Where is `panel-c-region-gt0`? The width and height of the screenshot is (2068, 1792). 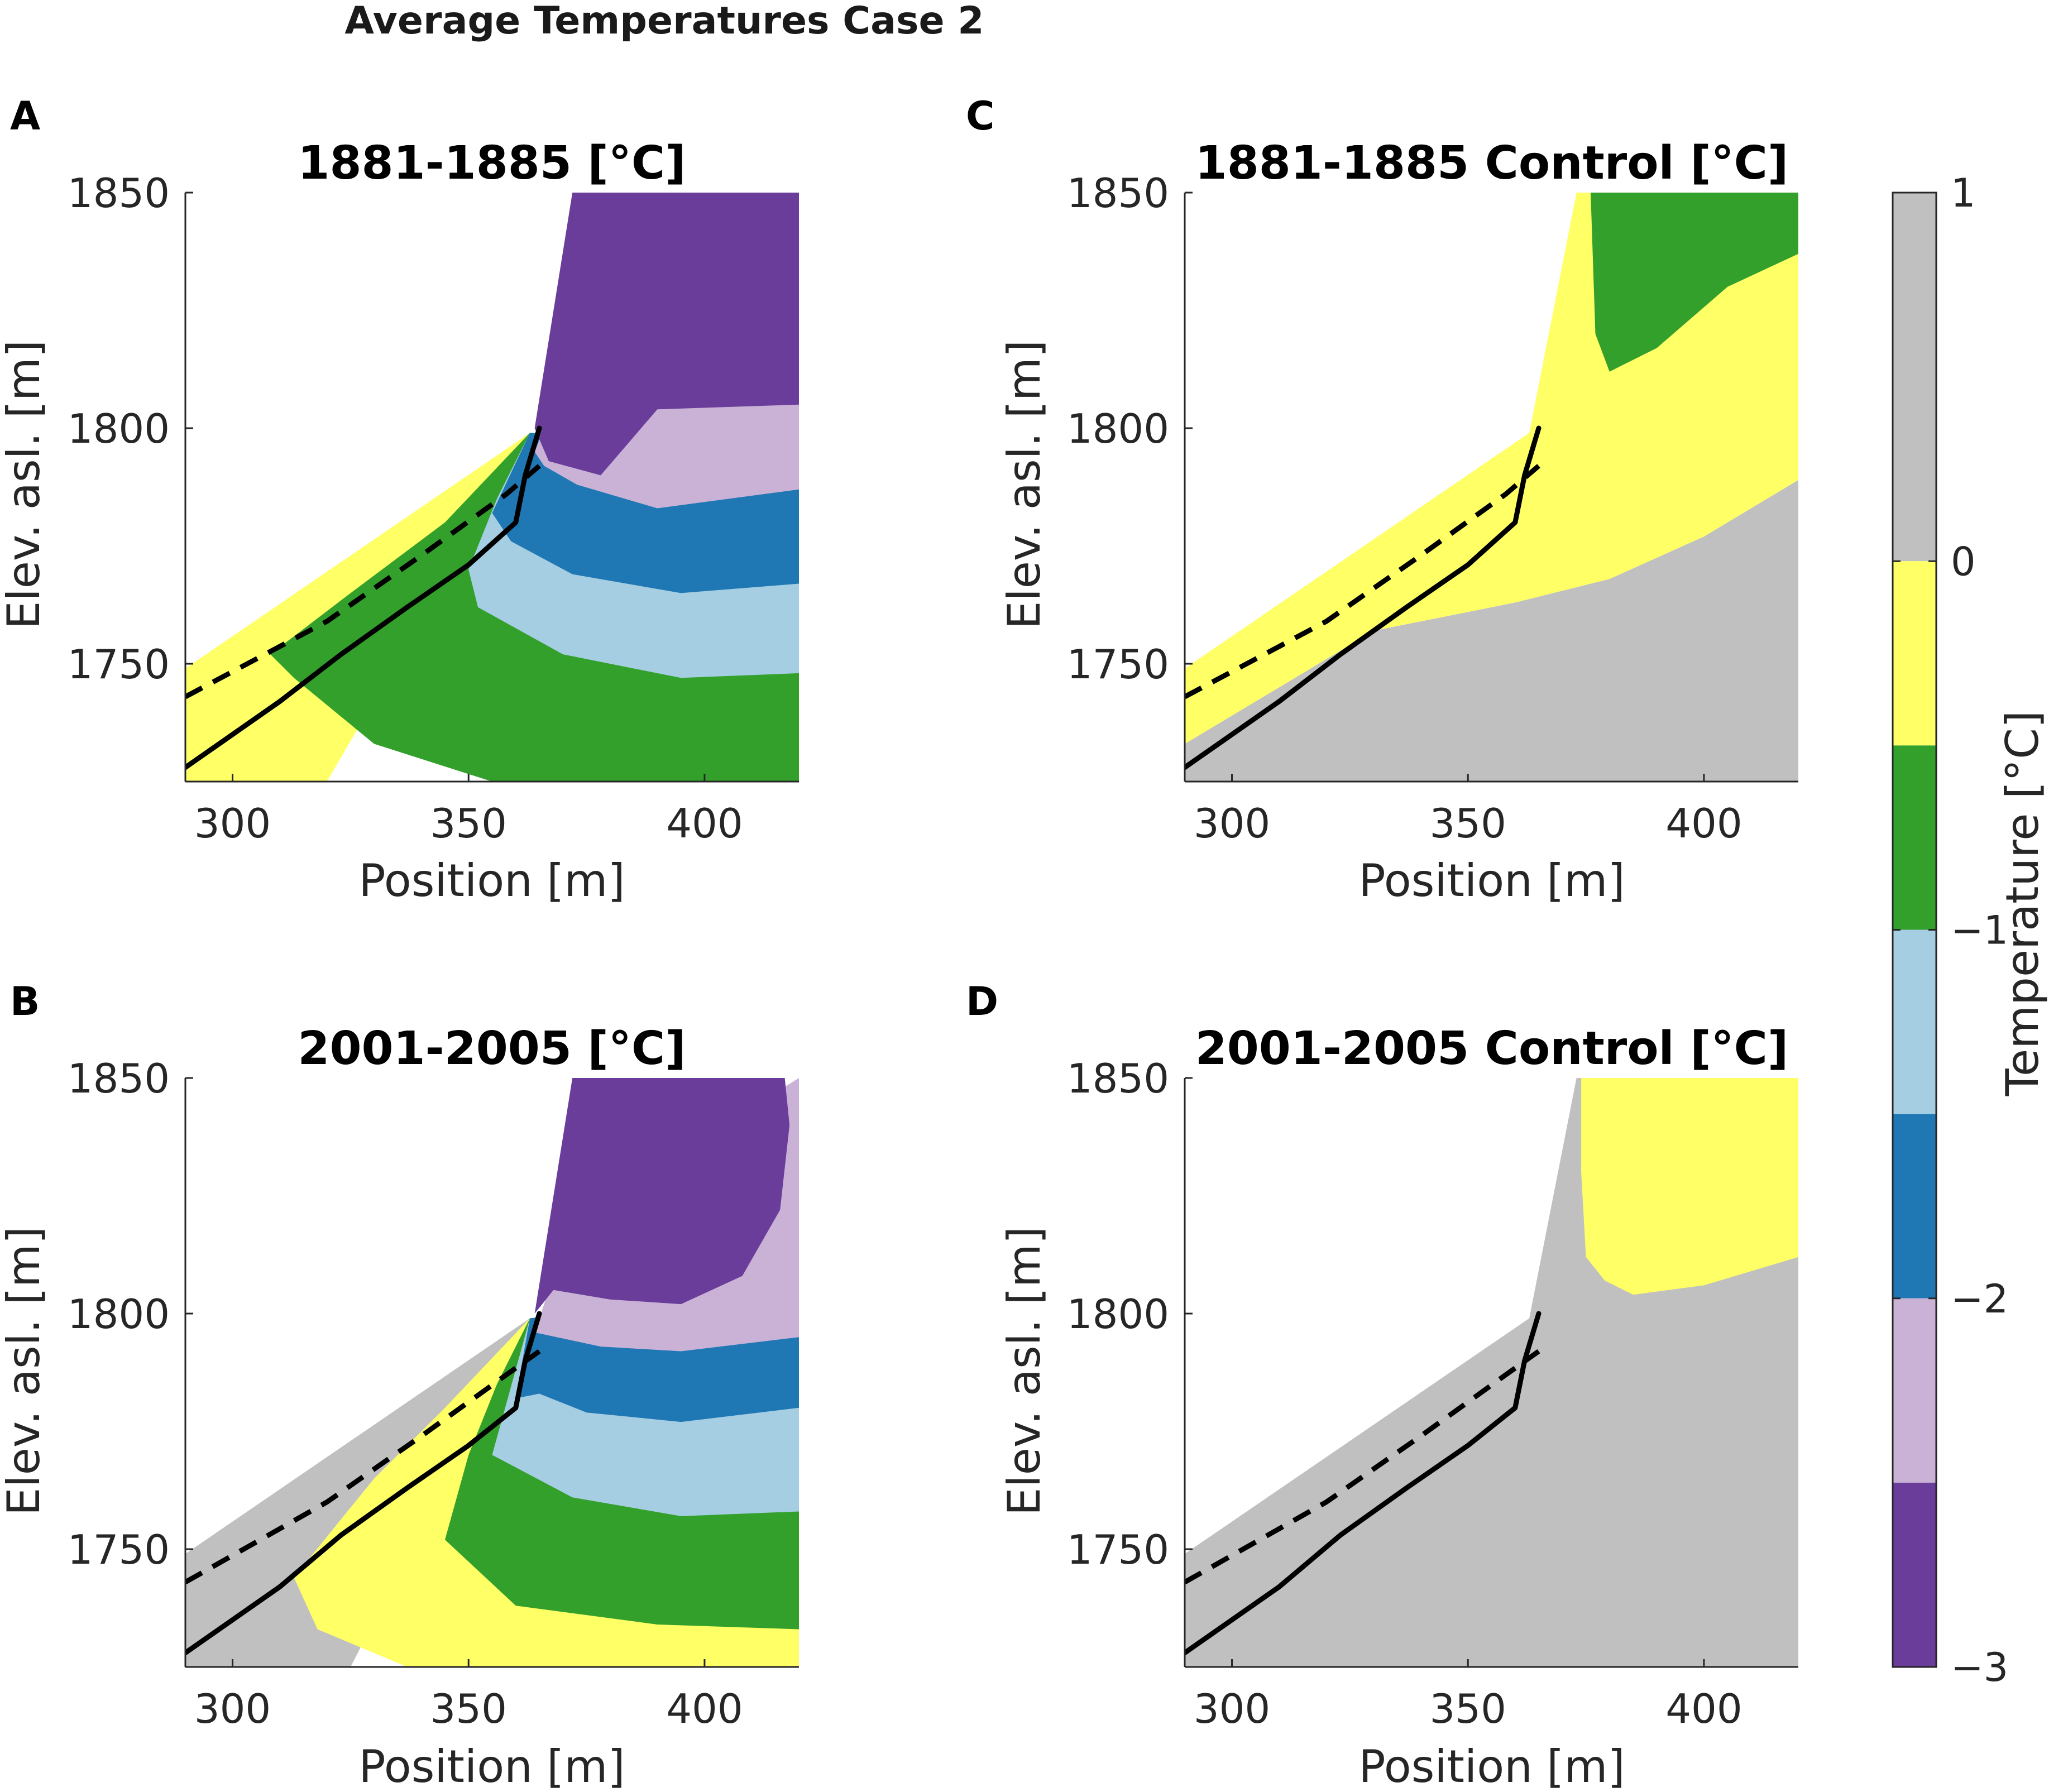 panel-c-region-gt0 is located at coordinates (1491, 631).